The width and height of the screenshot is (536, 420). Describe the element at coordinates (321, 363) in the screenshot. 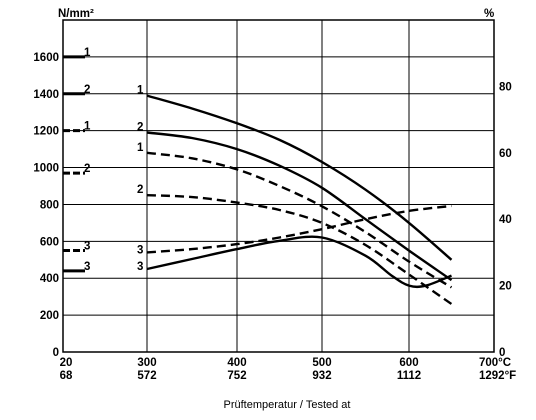

I see `x-tick-label-celsius: 500` at that location.